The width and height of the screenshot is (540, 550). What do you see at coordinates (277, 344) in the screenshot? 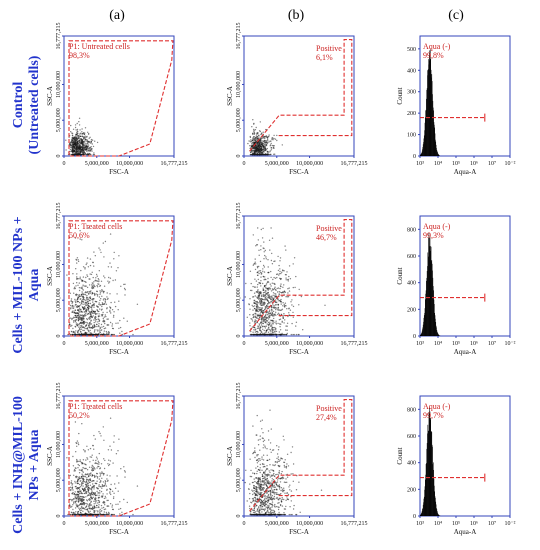
I see `x-tick-label: 5,000,000` at bounding box center [277, 344].